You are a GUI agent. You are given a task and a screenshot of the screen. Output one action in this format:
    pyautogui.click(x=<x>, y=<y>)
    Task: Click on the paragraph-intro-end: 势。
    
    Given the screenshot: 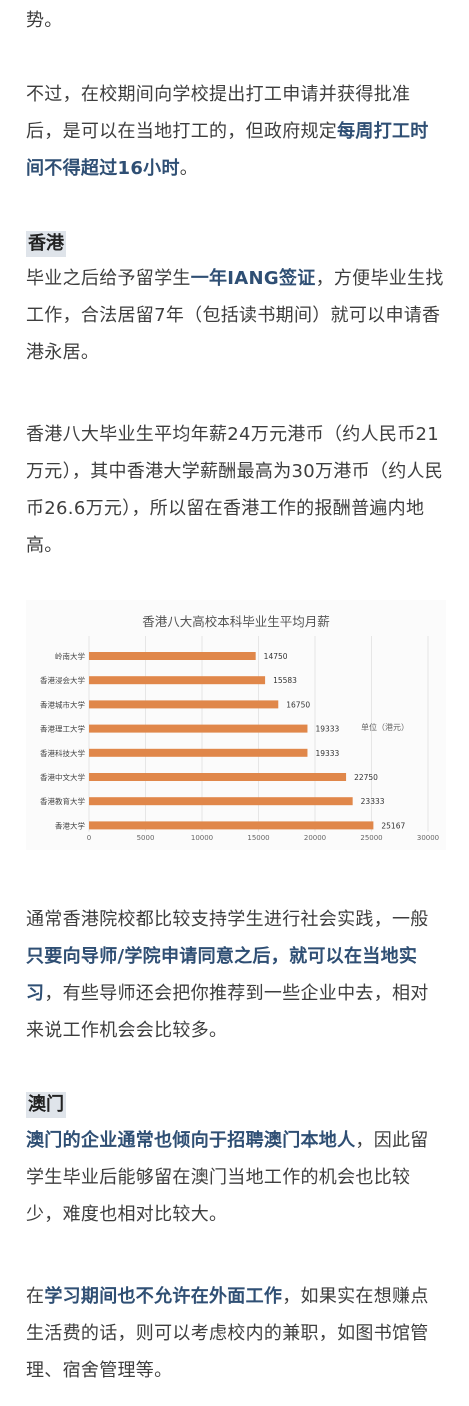 What is the action you would take?
    pyautogui.click(x=44, y=20)
    